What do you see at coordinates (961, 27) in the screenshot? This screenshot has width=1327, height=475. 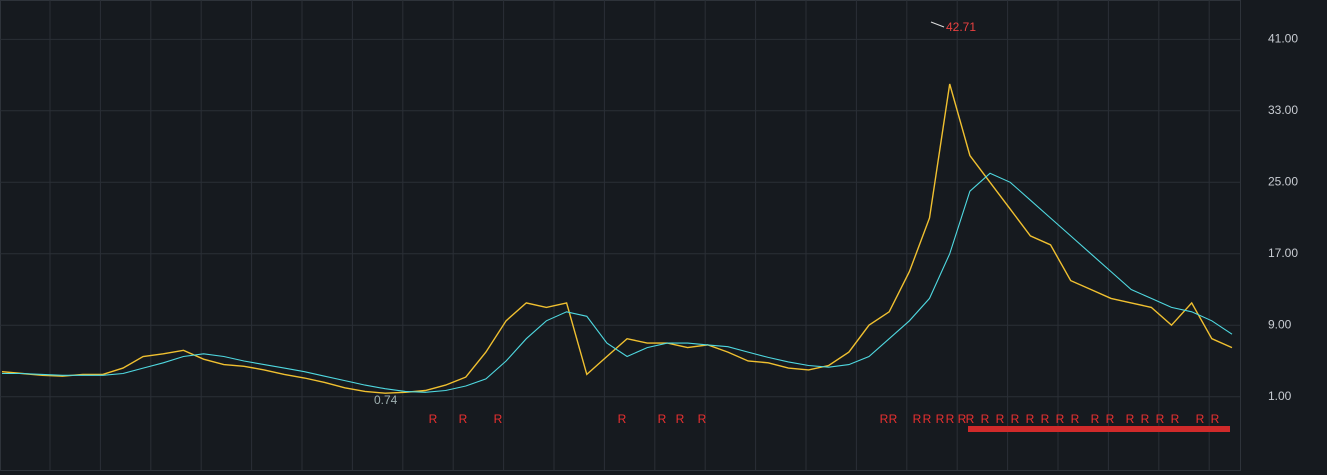 I see `high-label: 42.71` at bounding box center [961, 27].